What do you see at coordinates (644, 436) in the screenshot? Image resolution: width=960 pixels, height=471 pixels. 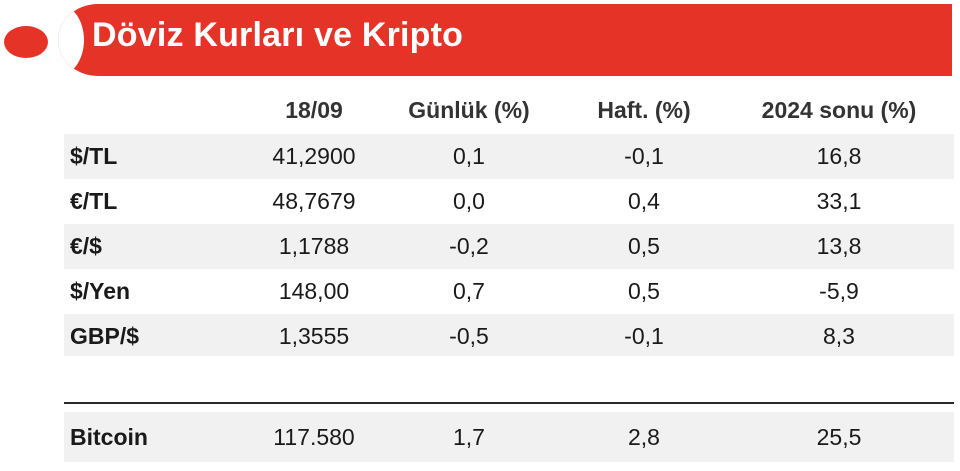 I see `table-cell: 2,8` at bounding box center [644, 436].